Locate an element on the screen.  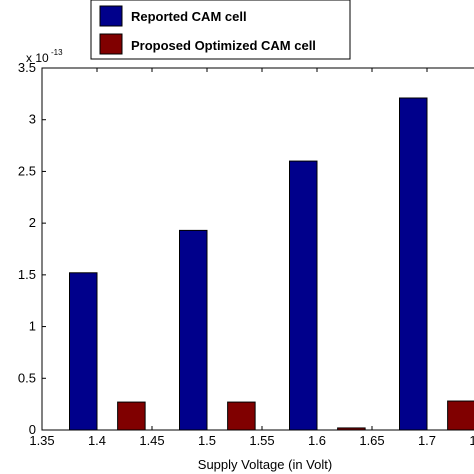
y-tick-label: 0 is located at coordinates (32, 429).